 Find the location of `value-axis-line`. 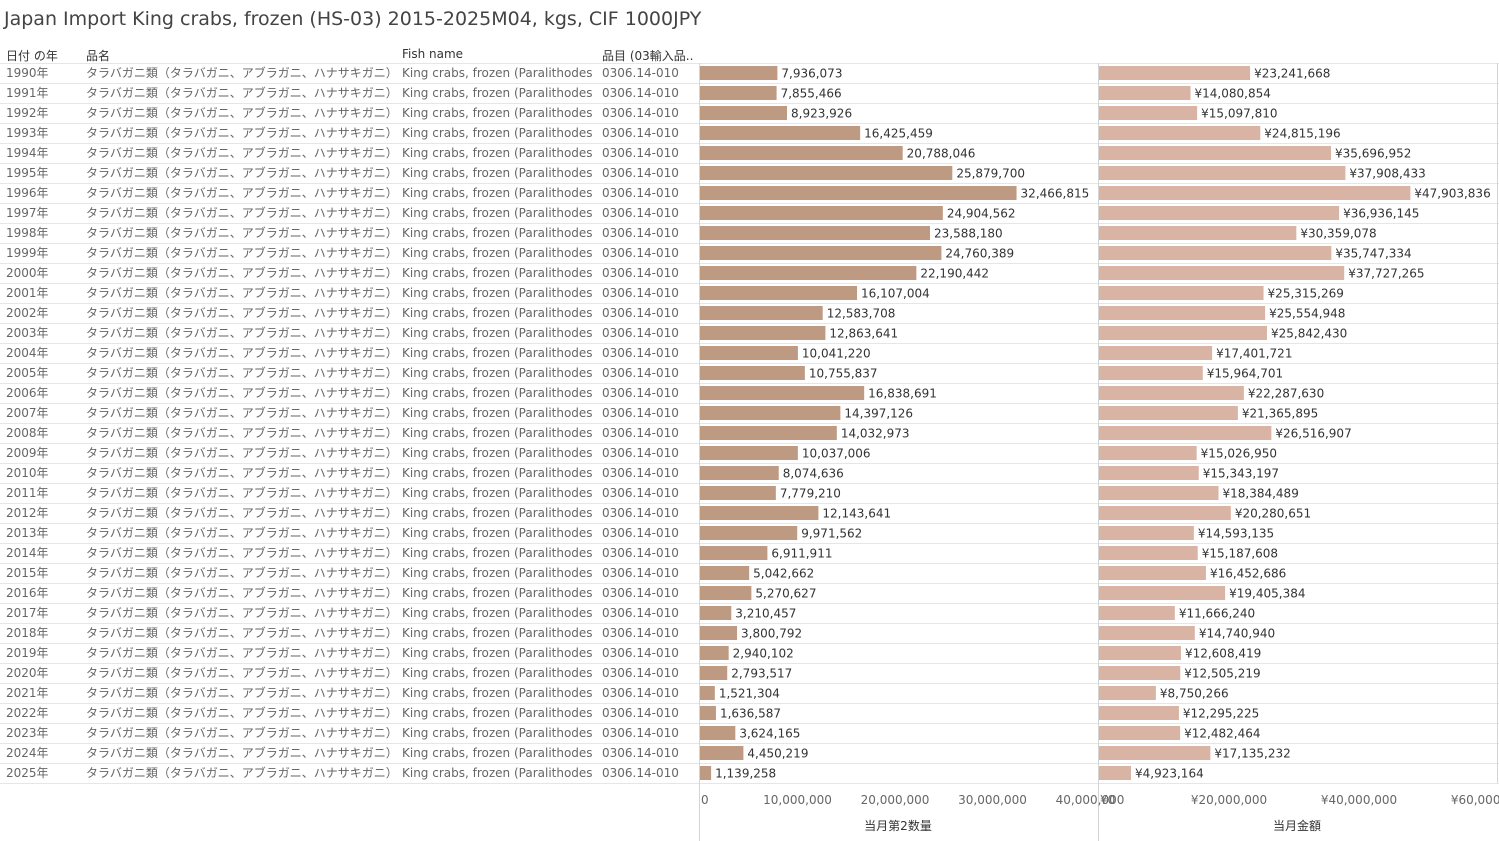

value-axis-line is located at coordinates (1098, 452).